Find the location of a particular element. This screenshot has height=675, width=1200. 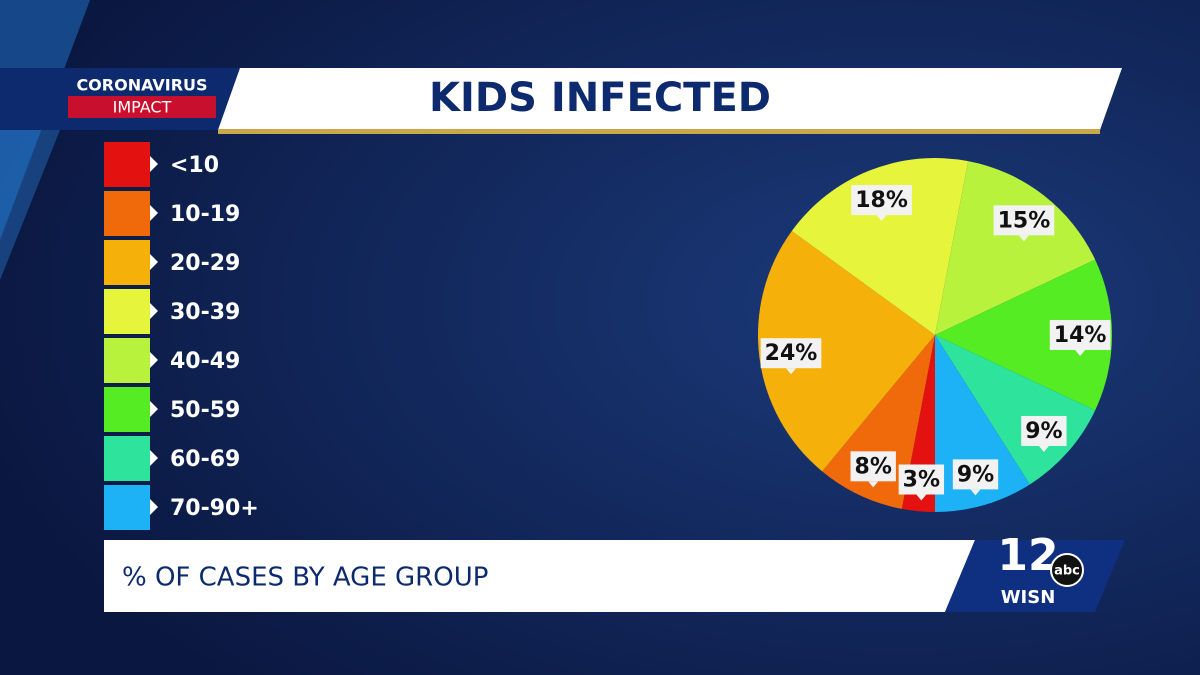

segment-box is located at coordinates (142, 107).